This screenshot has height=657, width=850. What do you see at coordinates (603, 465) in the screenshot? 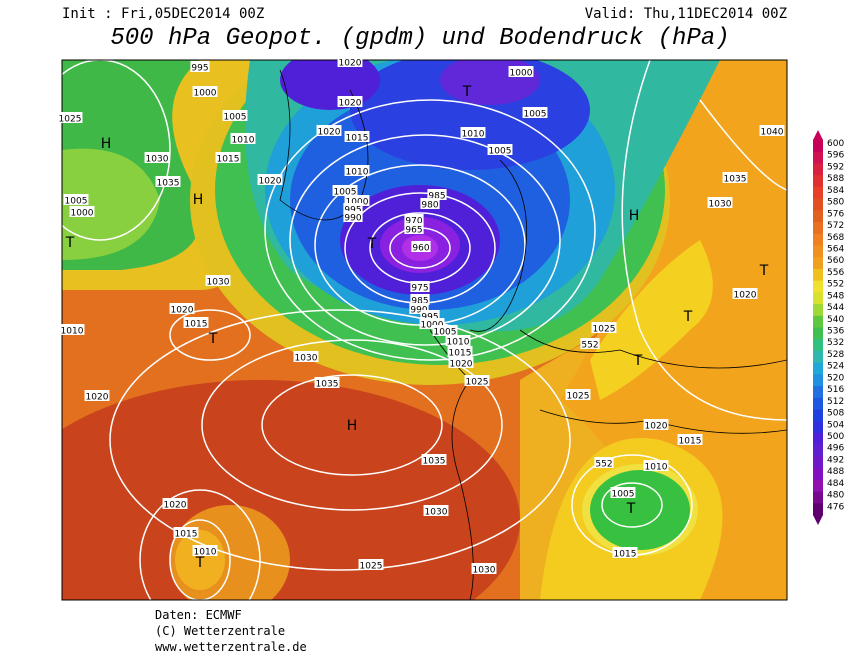
I see `isobar-label: 552` at bounding box center [603, 465].